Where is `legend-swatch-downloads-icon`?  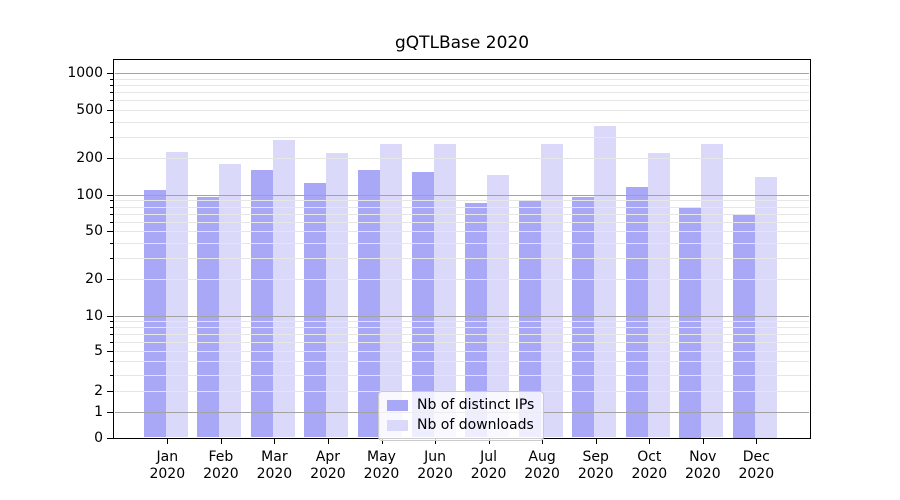
legend-swatch-downloads-icon is located at coordinates (397, 425).